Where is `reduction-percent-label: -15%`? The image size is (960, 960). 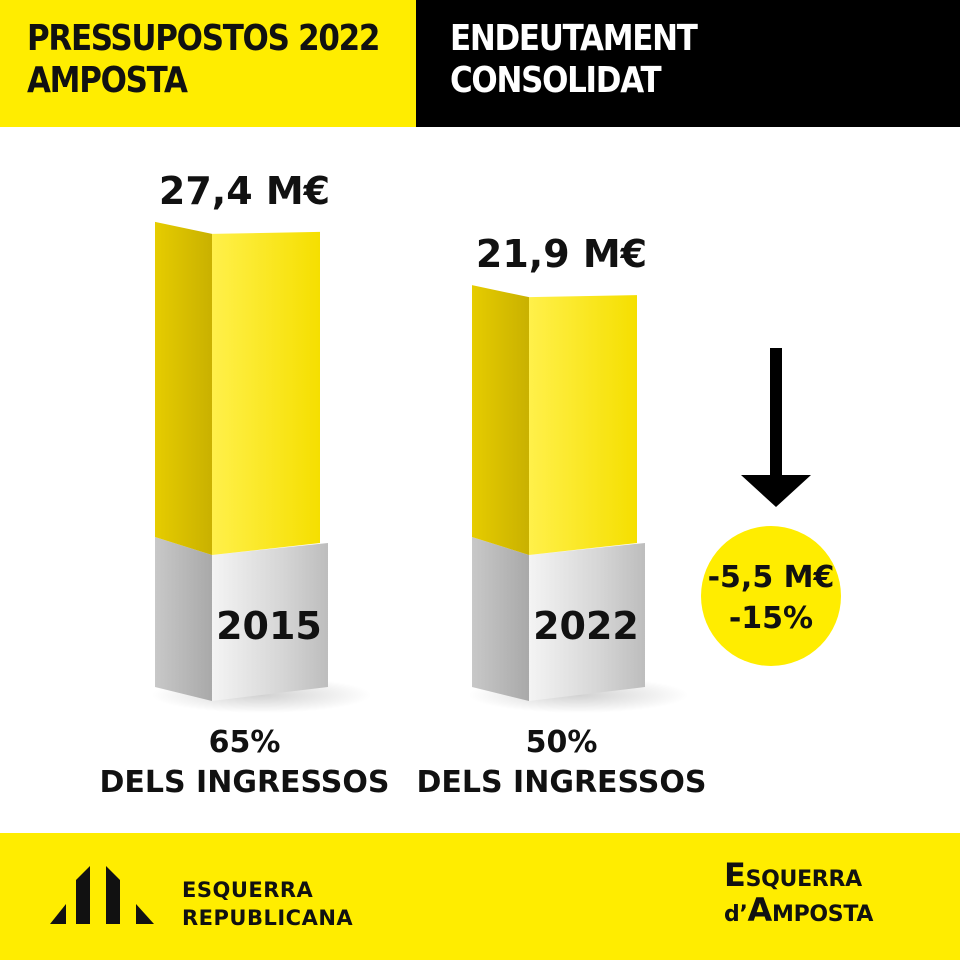 reduction-percent-label: -15% is located at coordinates (771, 618).